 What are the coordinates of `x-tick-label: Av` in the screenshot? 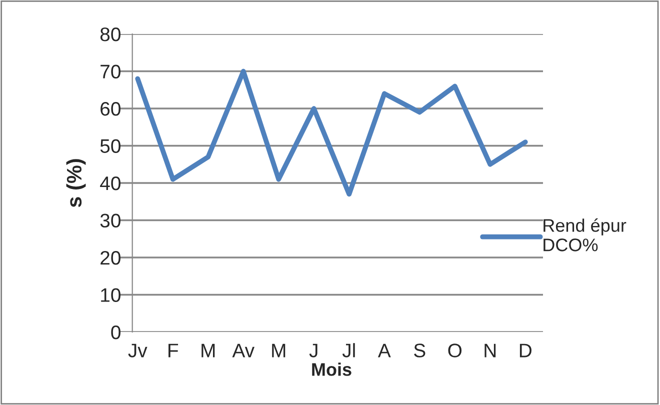 It's located at (243, 351).